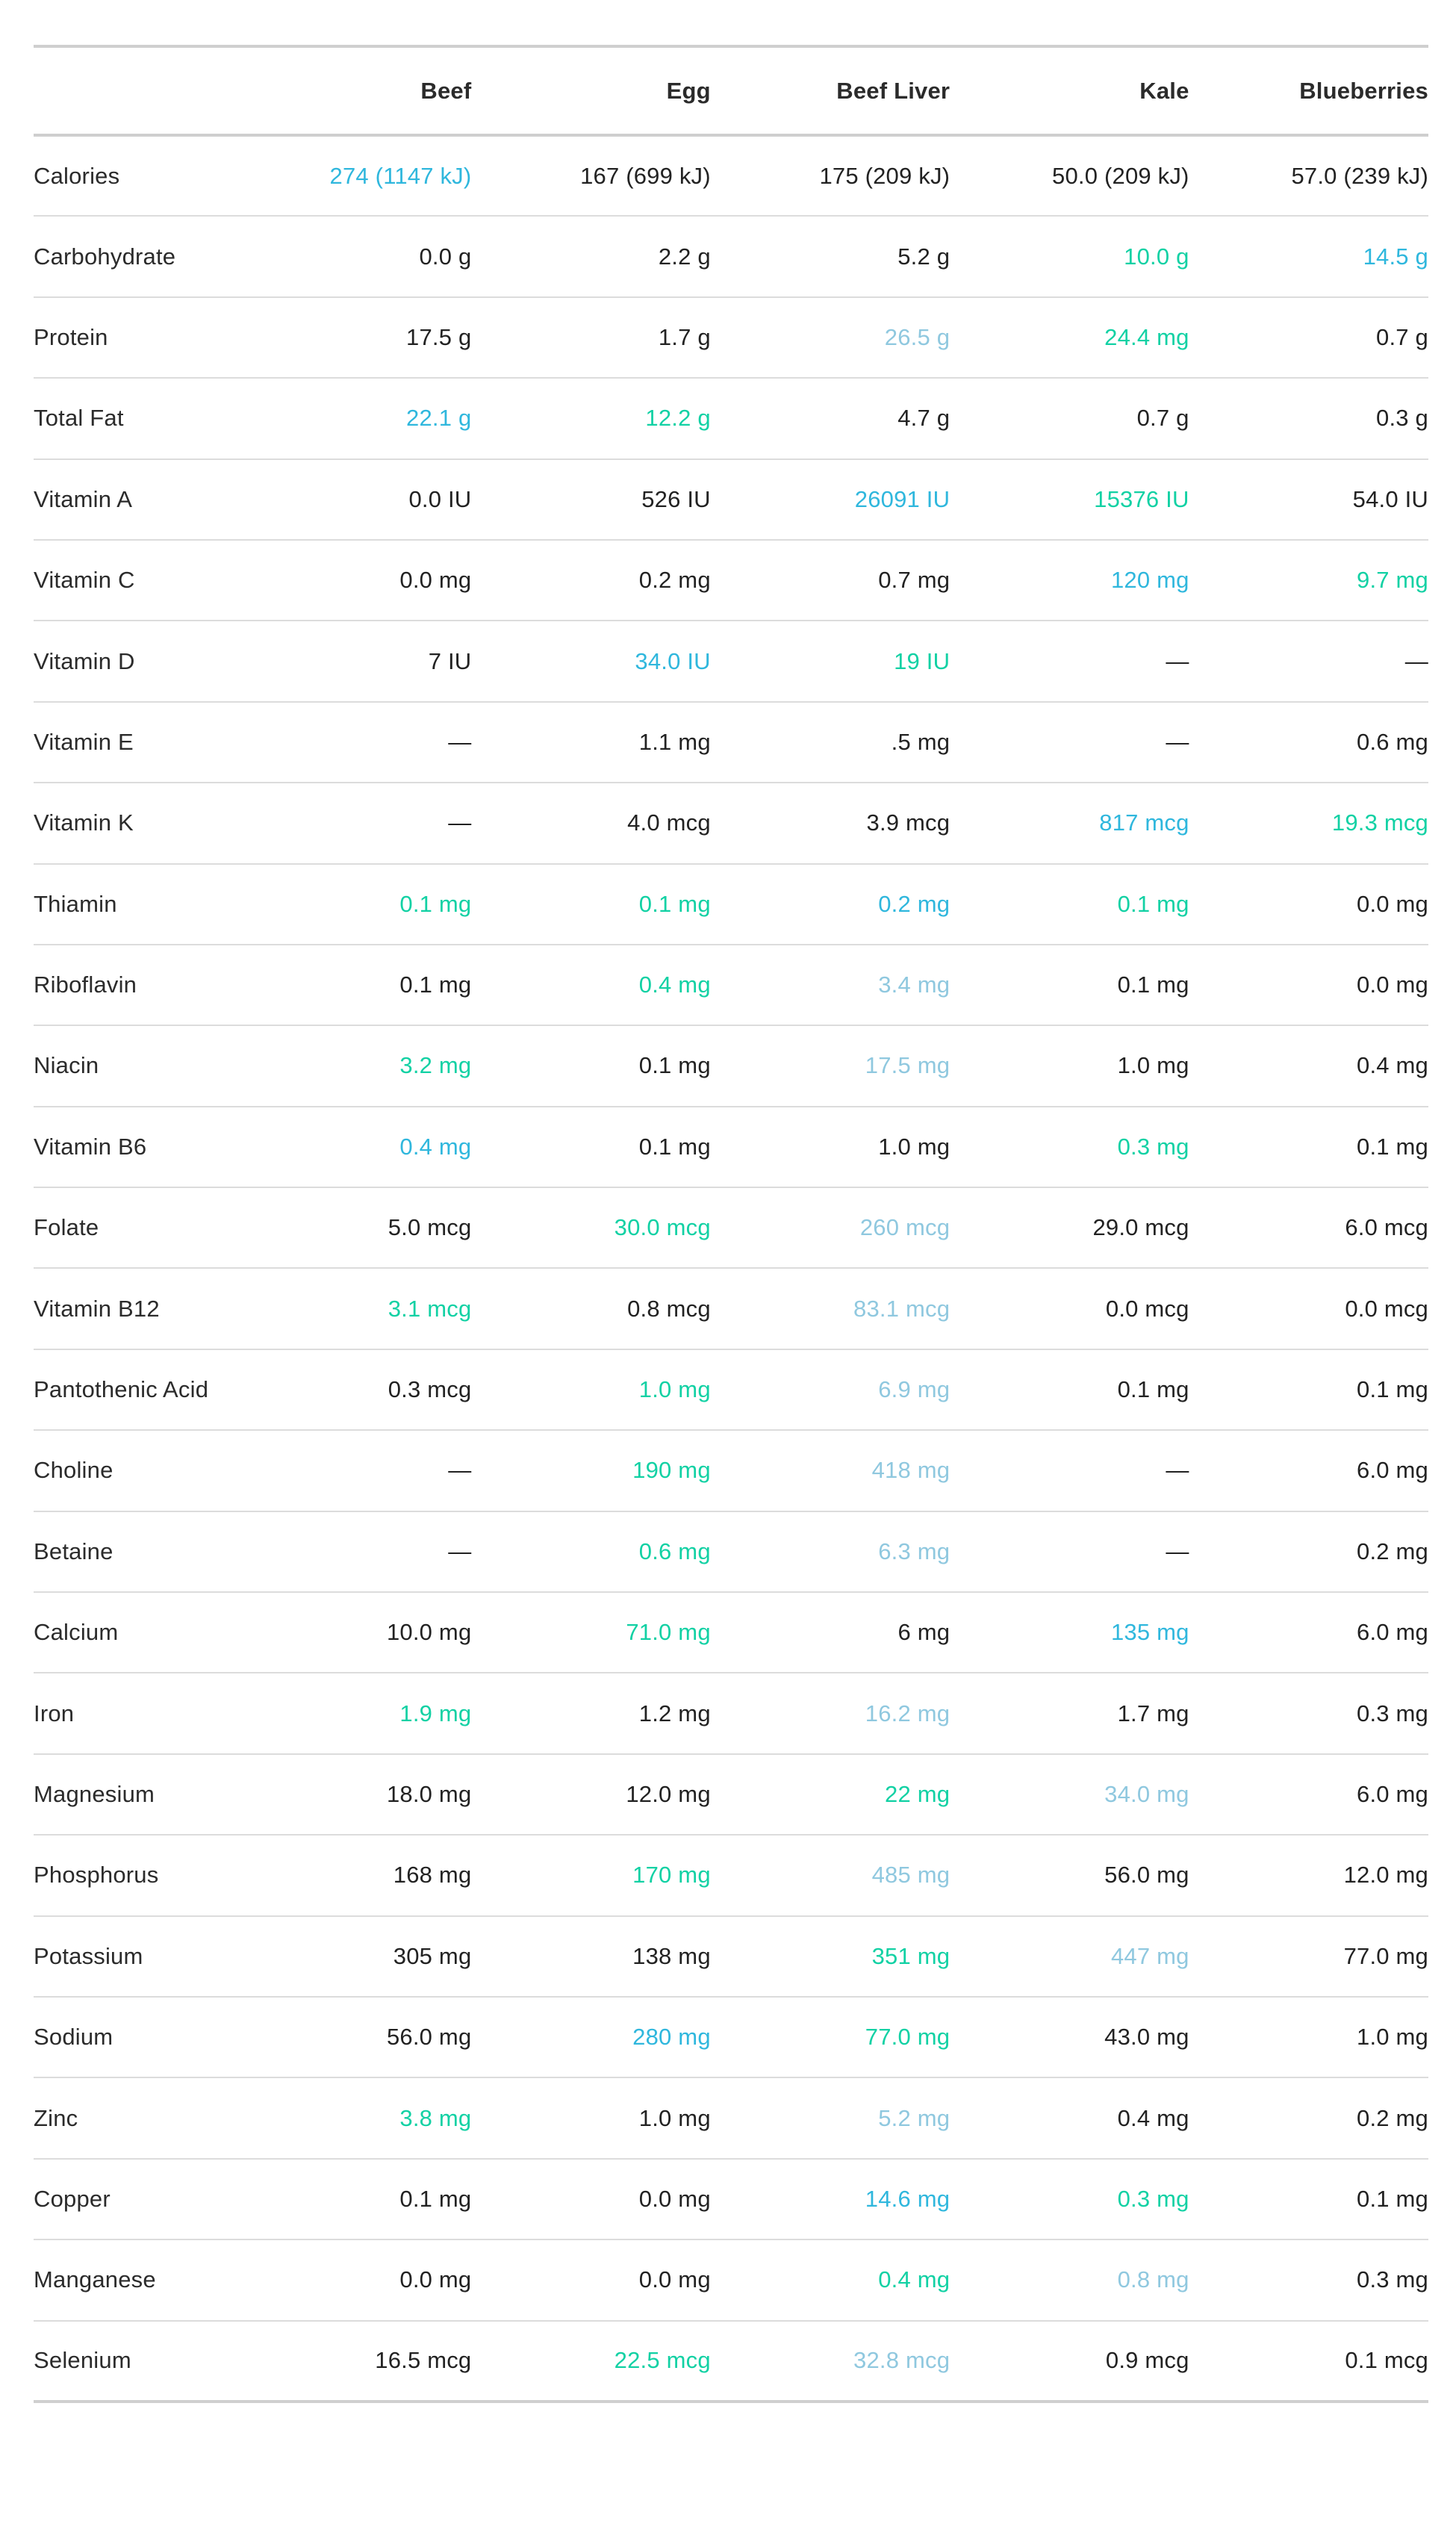 The image size is (1456, 2524). What do you see at coordinates (352, 419) in the screenshot?
I see `cell-beef: 22.1 g` at bounding box center [352, 419].